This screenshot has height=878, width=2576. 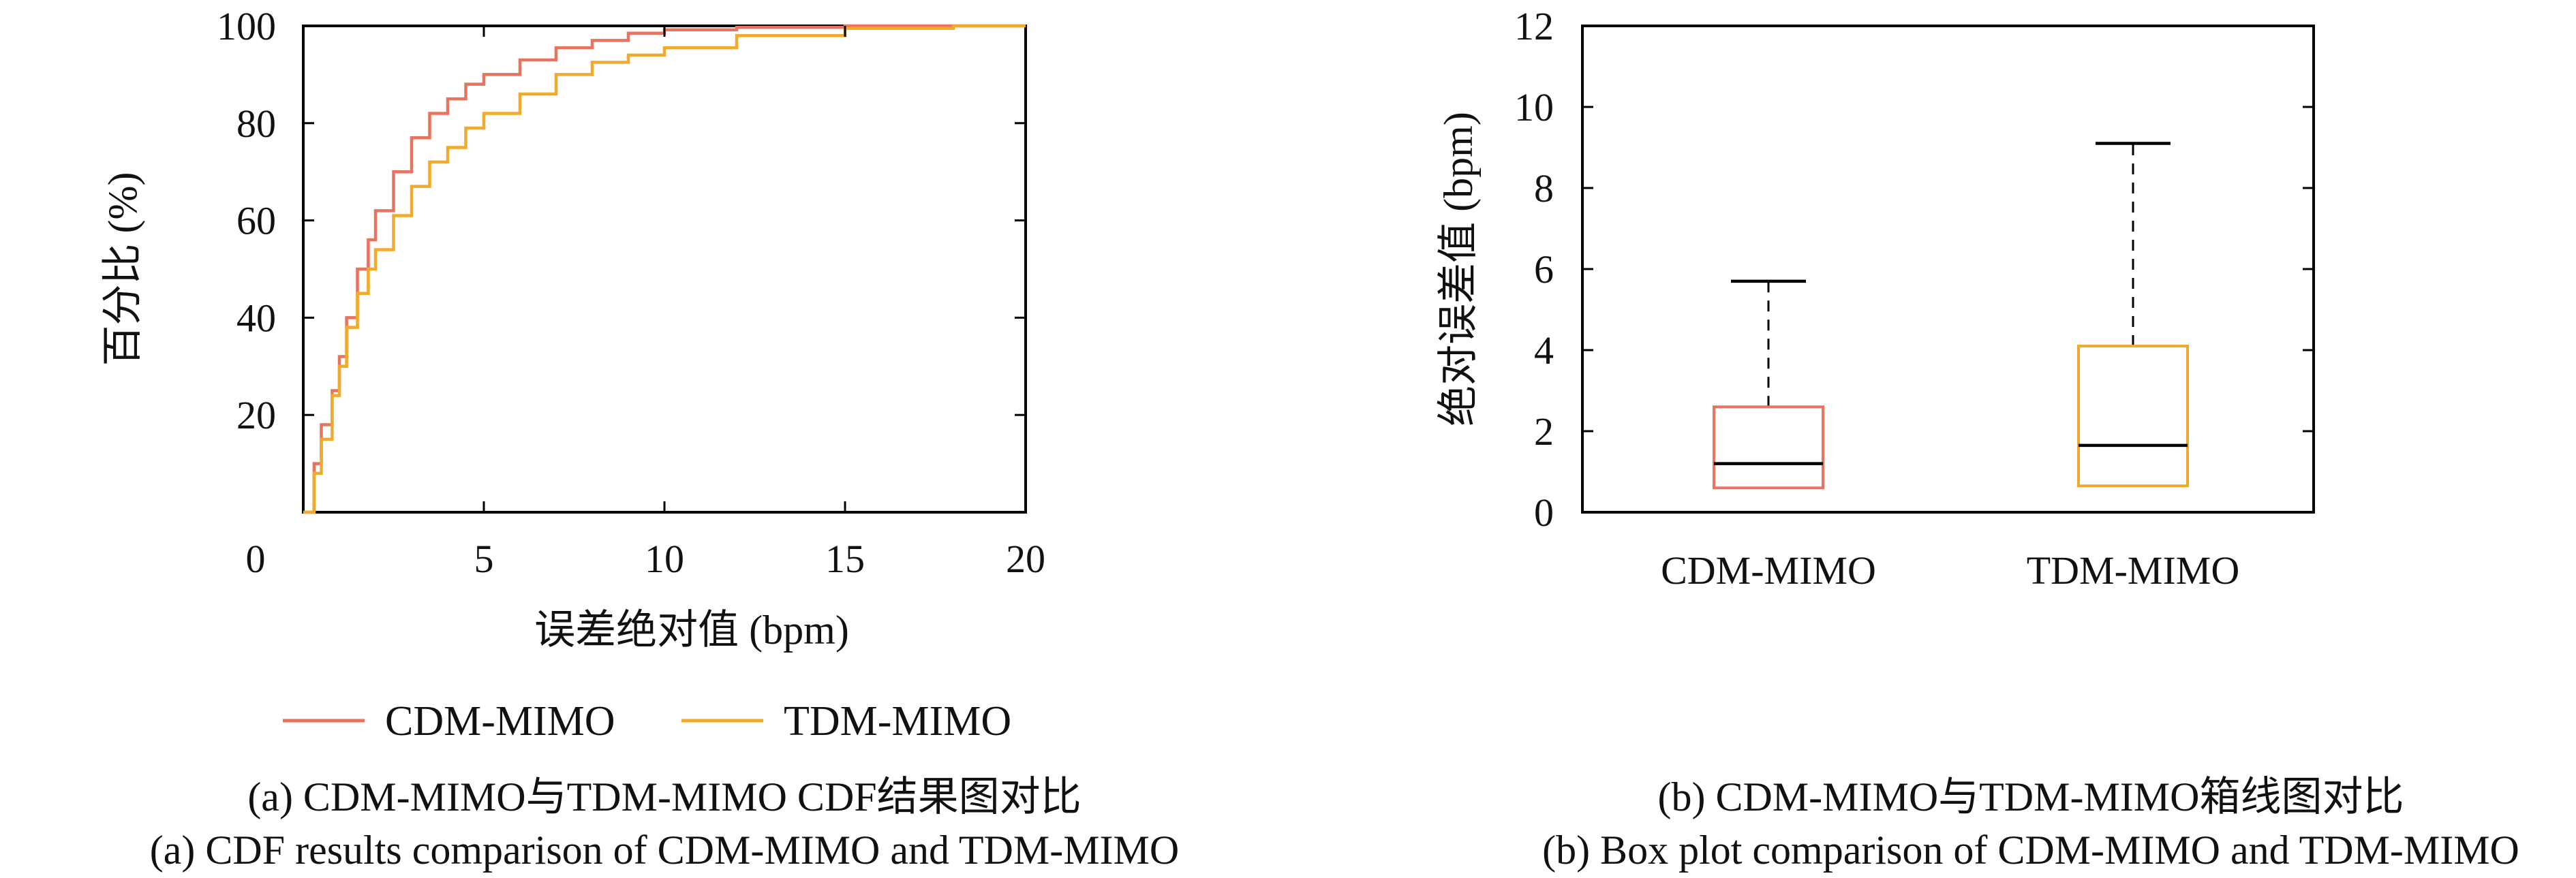 I want to click on cdf-x-tick-label: 5, so click(x=484, y=559).